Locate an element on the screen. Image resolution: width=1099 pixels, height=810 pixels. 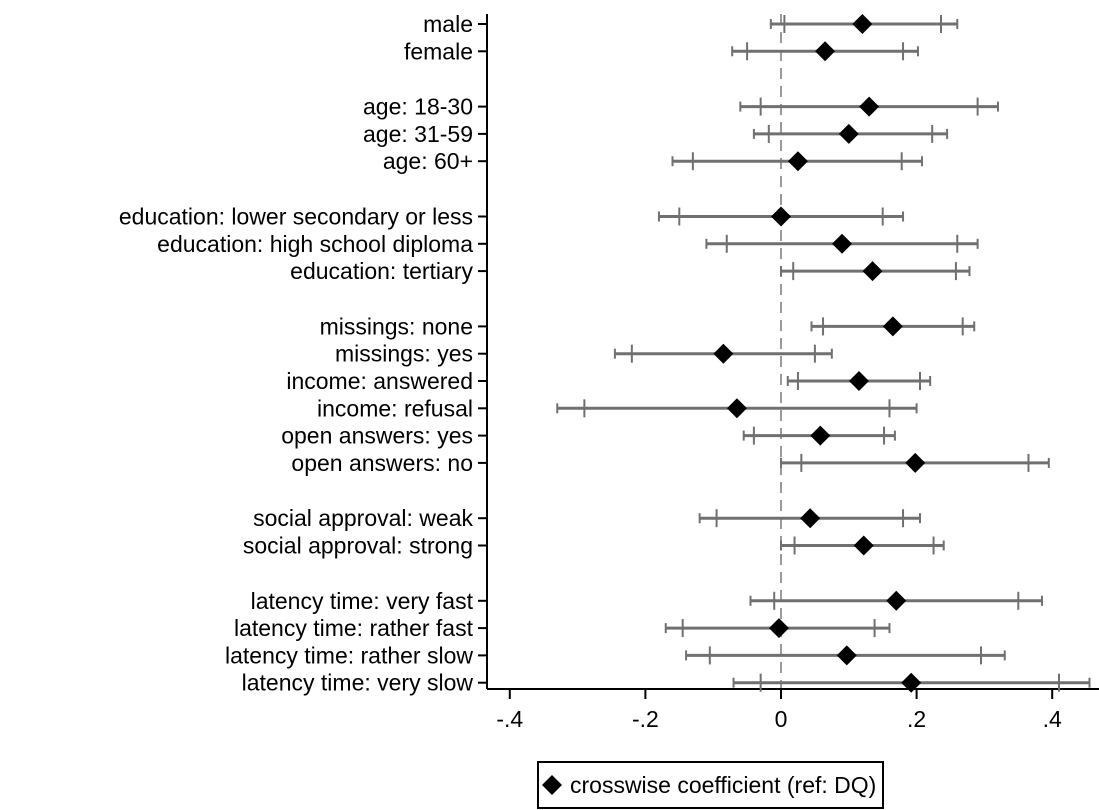
y-tick-label: missings: none is located at coordinates (396, 326).